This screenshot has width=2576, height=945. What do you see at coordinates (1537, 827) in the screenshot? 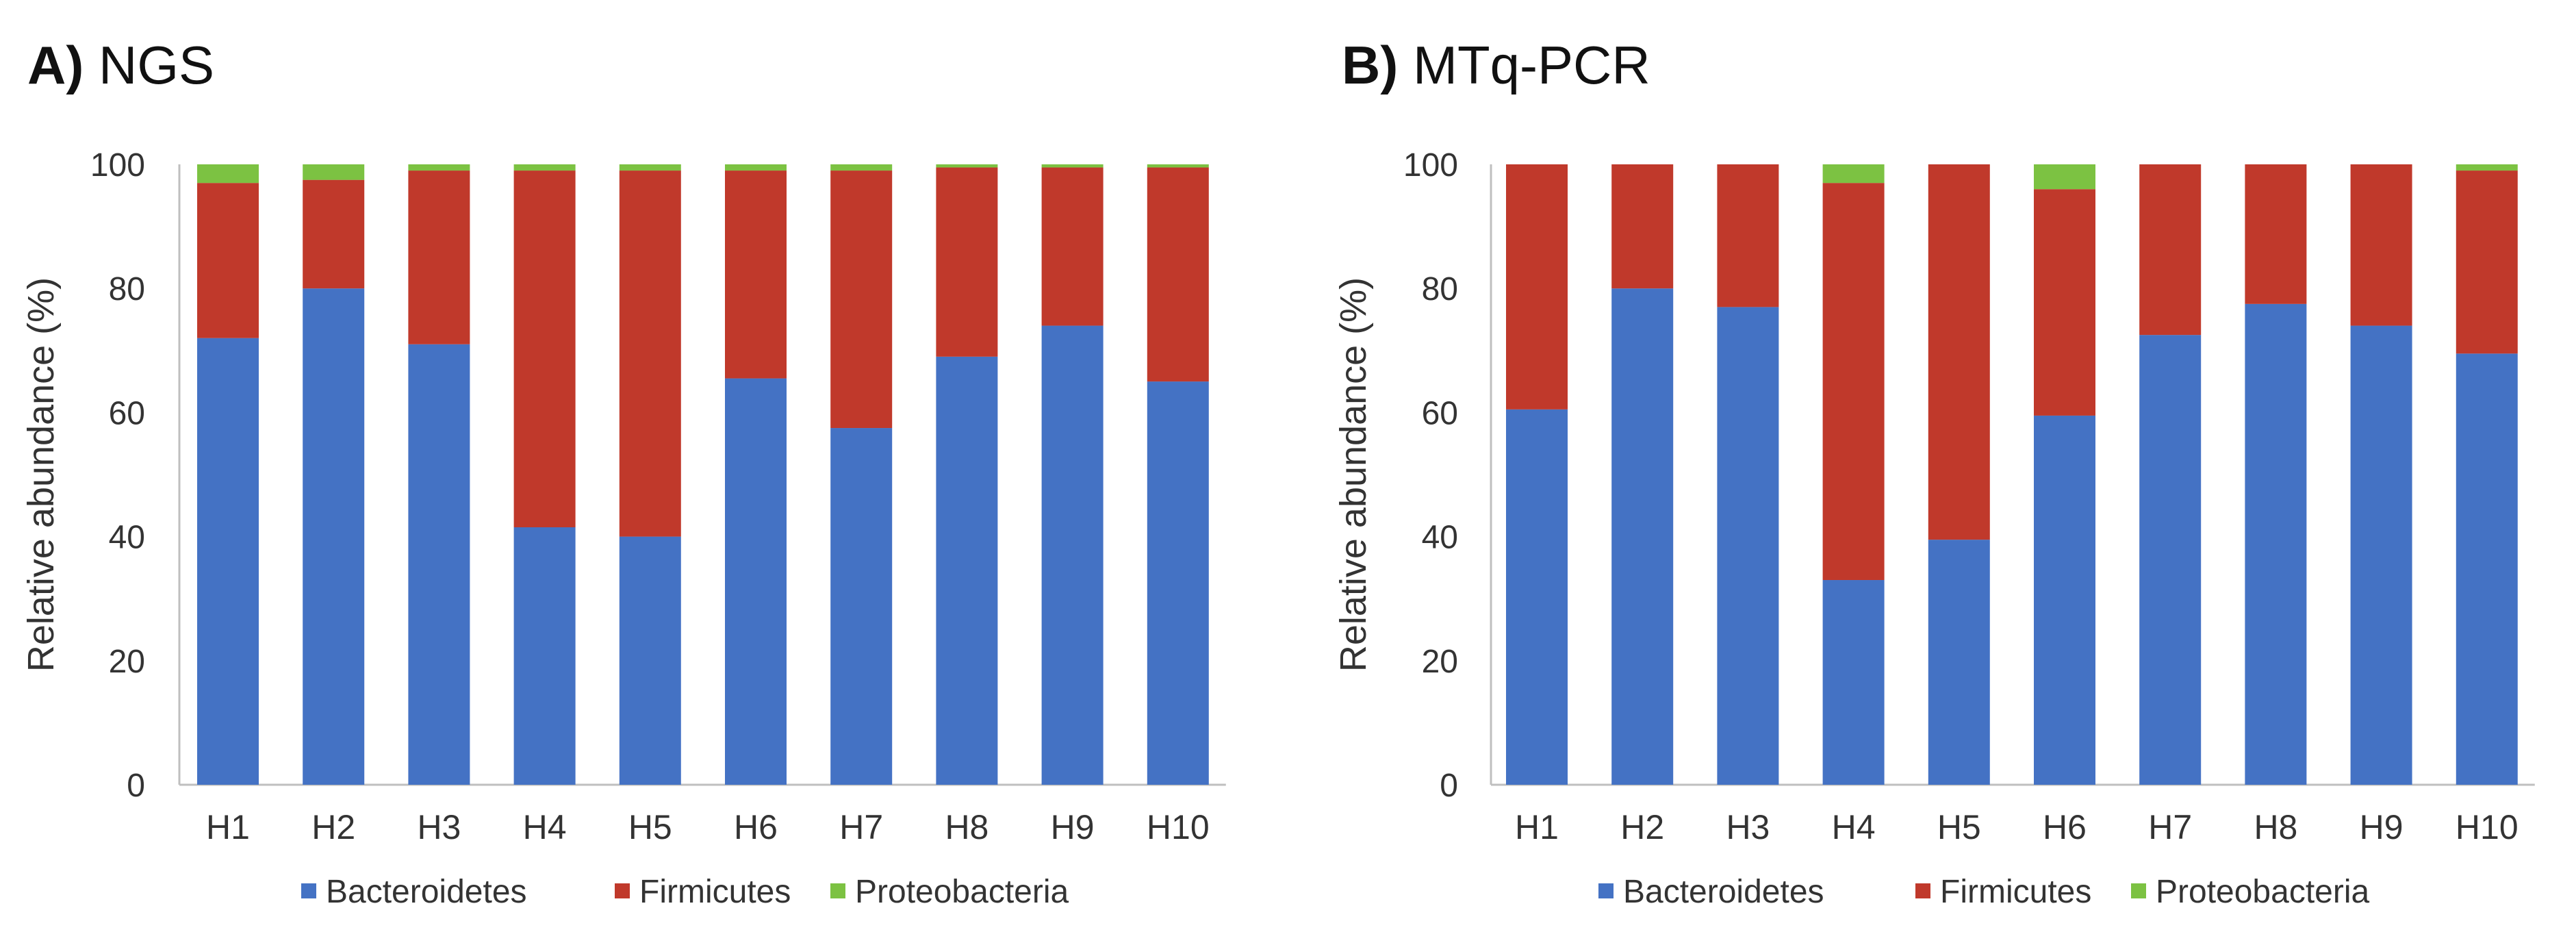
I see `x-tick-label: H1` at bounding box center [1537, 827].